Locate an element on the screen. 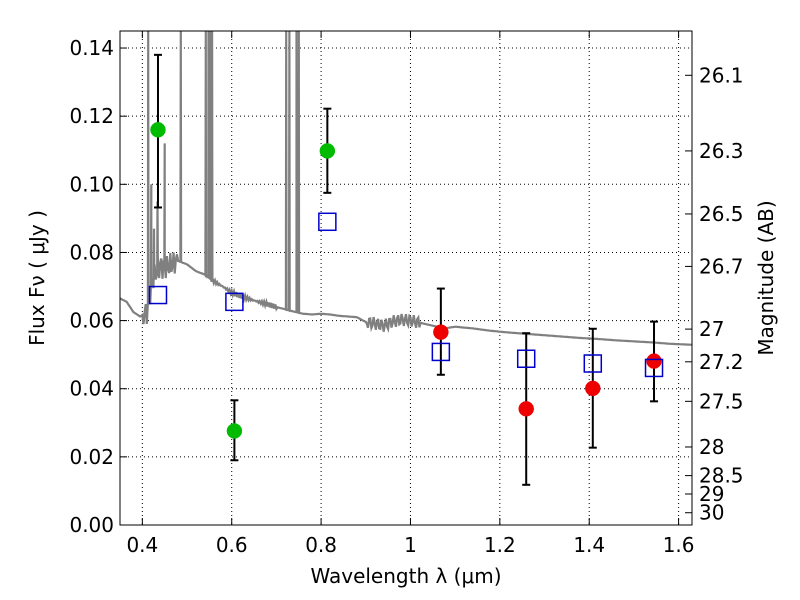 This screenshot has height=600, width=800. y-tick-label: 0.02 is located at coordinates (91, 457).